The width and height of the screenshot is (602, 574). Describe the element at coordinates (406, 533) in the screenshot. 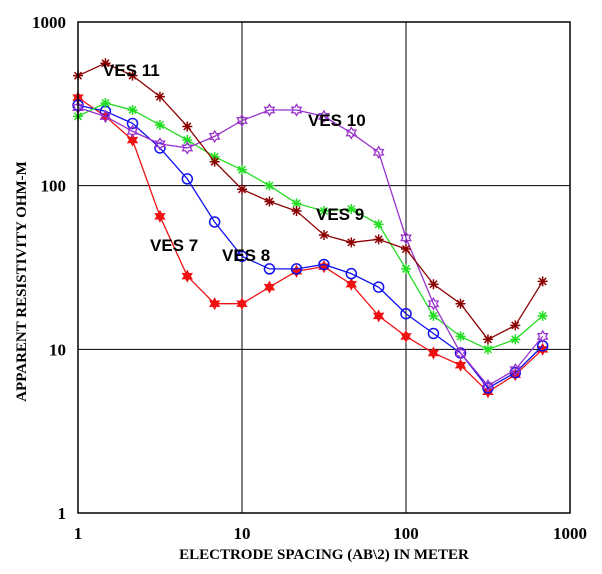

I see `x-tick-label: 100` at that location.